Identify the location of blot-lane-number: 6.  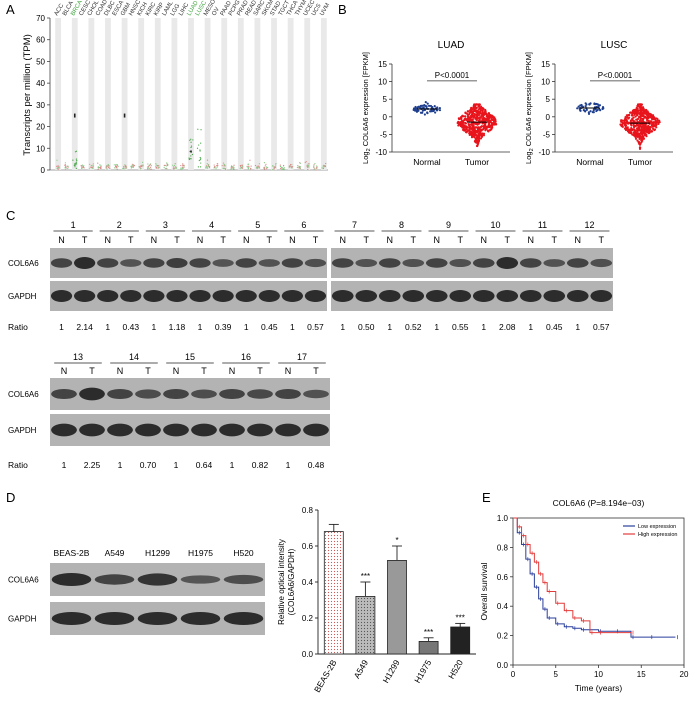
(303, 225).